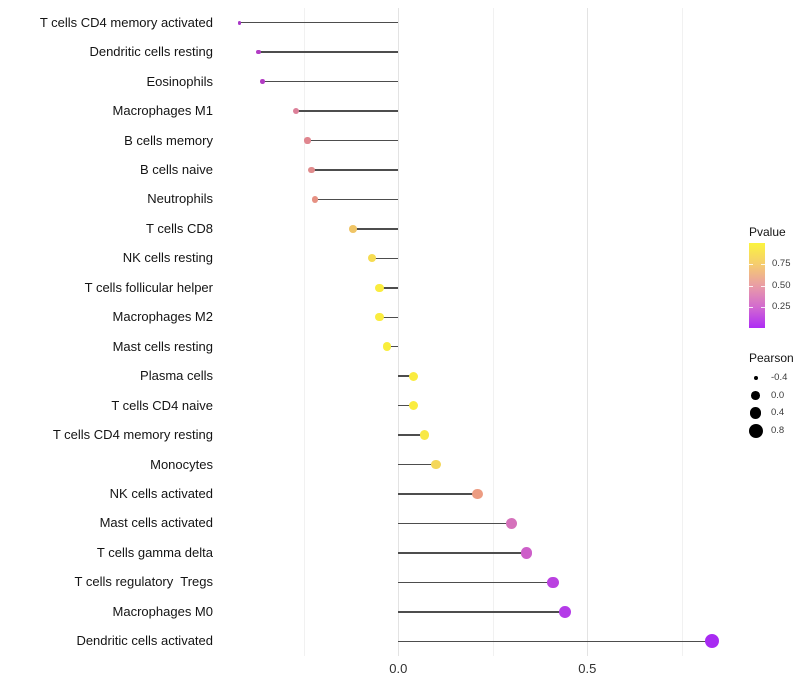 This screenshot has height=700, width=800. Describe the element at coordinates (162, 346) in the screenshot. I see `category-label: Mast cells resting` at that location.